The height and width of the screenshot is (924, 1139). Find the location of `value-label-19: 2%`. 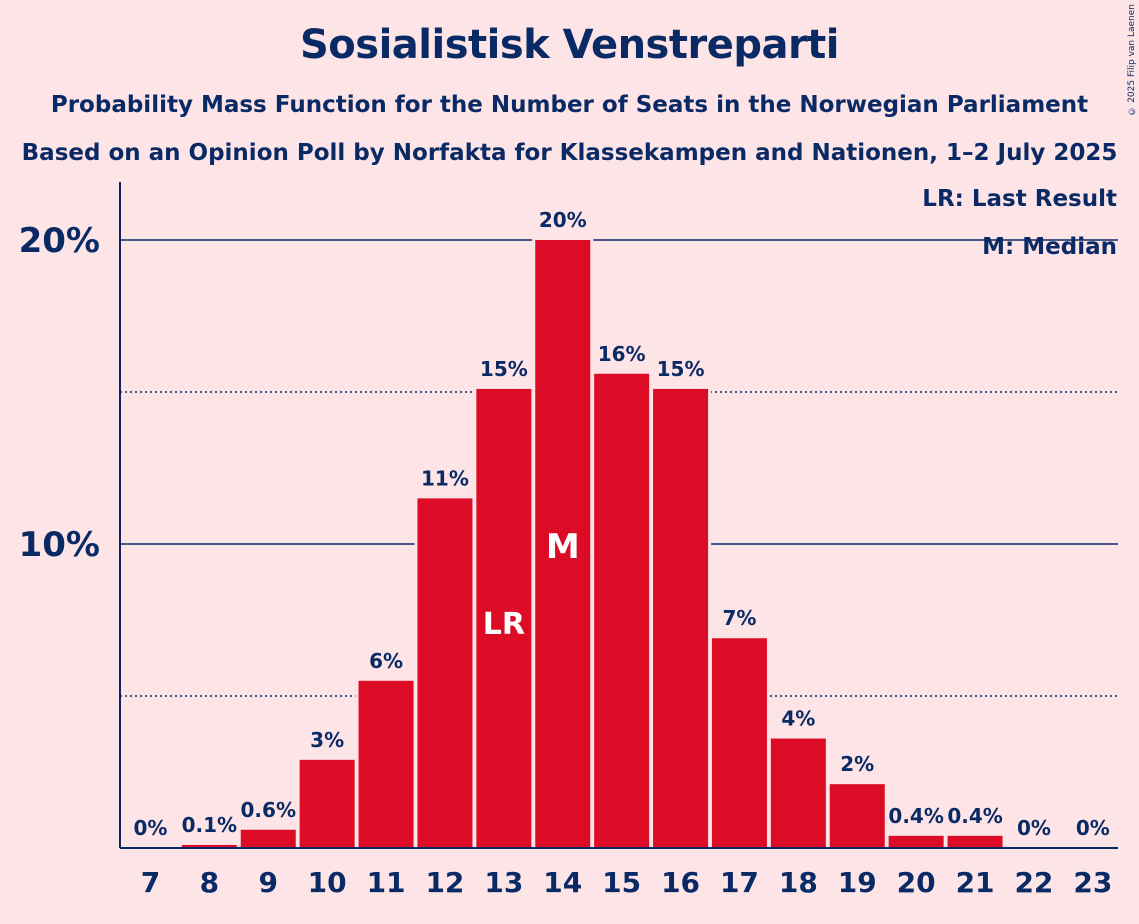

value-label-19: 2% is located at coordinates (857, 764).